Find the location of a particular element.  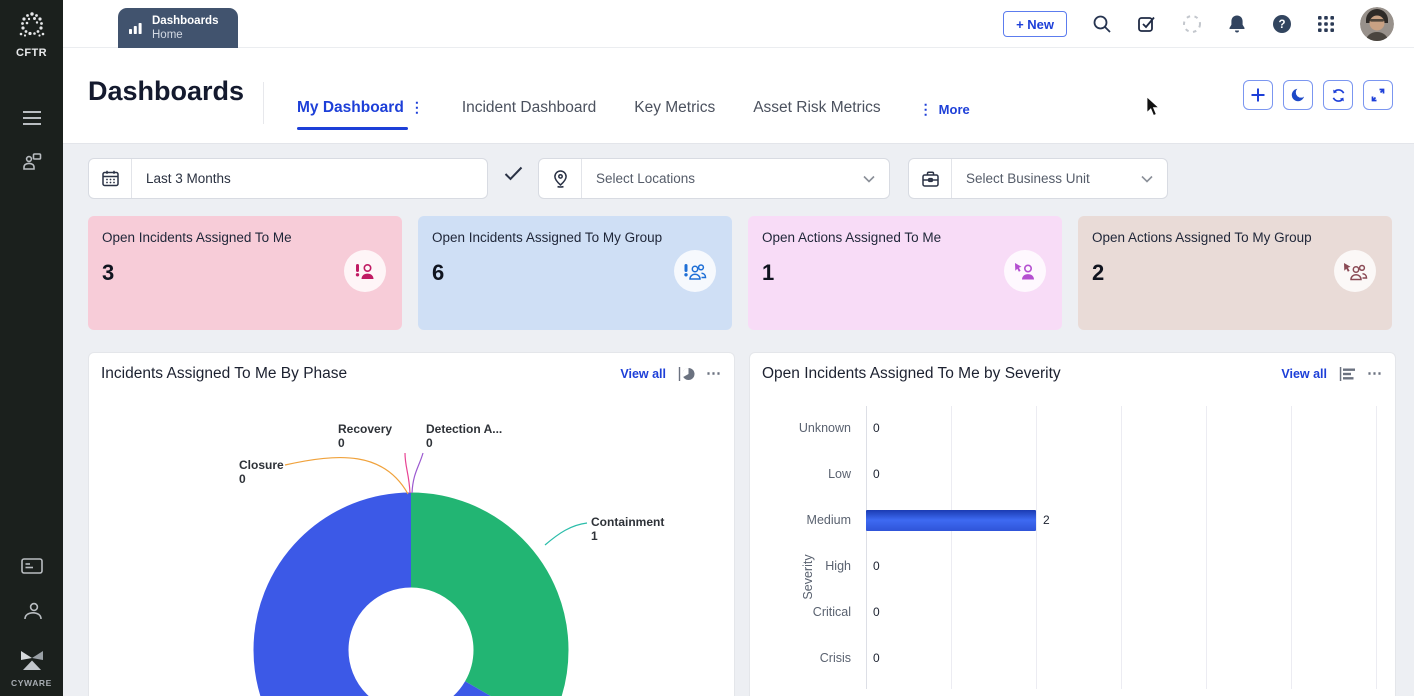

stat-card-title: Open Incidents Assigned To Me is located at coordinates (197, 237).